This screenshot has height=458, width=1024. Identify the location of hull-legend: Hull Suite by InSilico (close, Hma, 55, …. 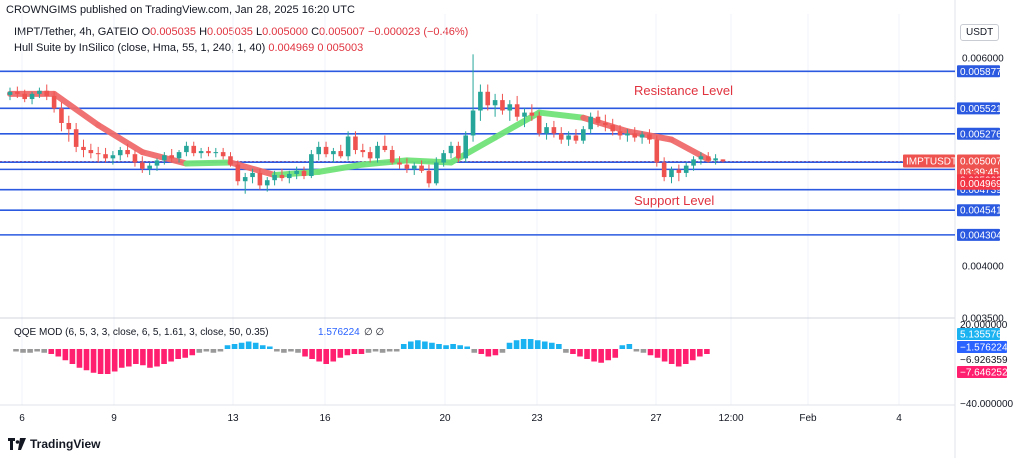
(188, 48).